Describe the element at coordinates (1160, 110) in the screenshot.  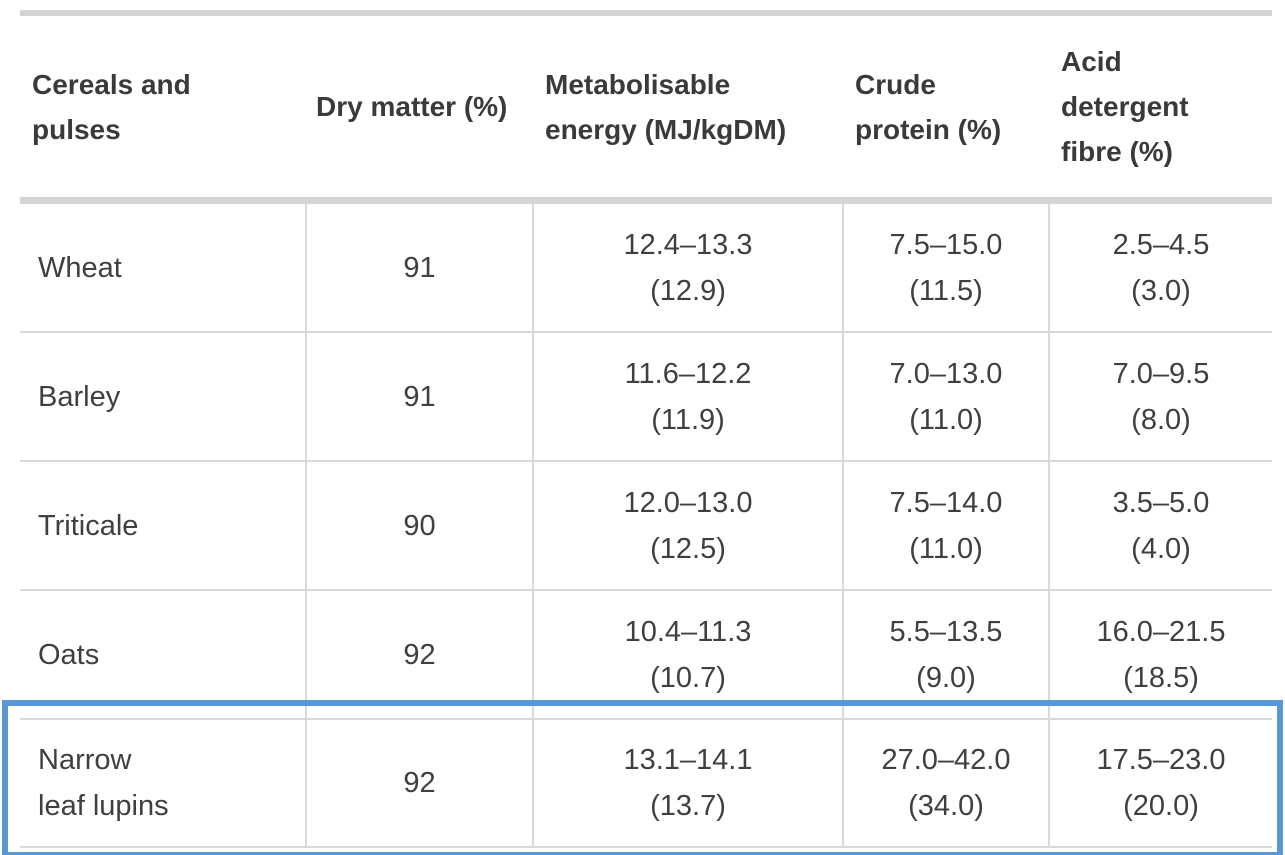
I see `header-acid-detergent-fibre: Acid detergent fibre (%)` at that location.